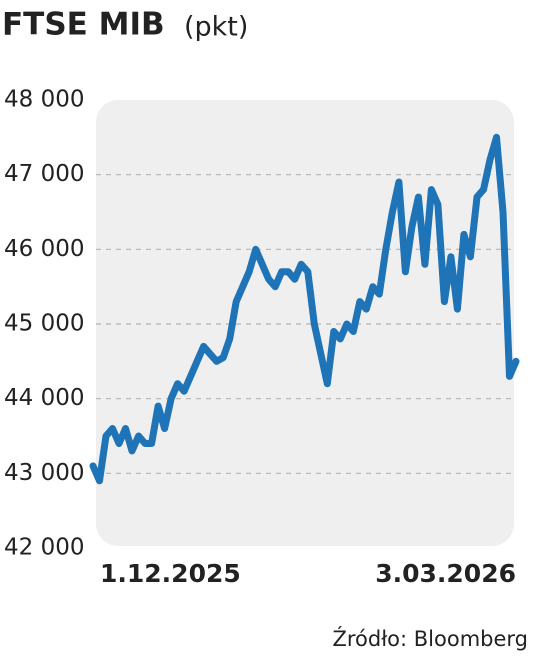 Image resolution: width=536 pixels, height=659 pixels. What do you see at coordinates (44, 548) in the screenshot?
I see `y-tick-label: 42 000` at bounding box center [44, 548].